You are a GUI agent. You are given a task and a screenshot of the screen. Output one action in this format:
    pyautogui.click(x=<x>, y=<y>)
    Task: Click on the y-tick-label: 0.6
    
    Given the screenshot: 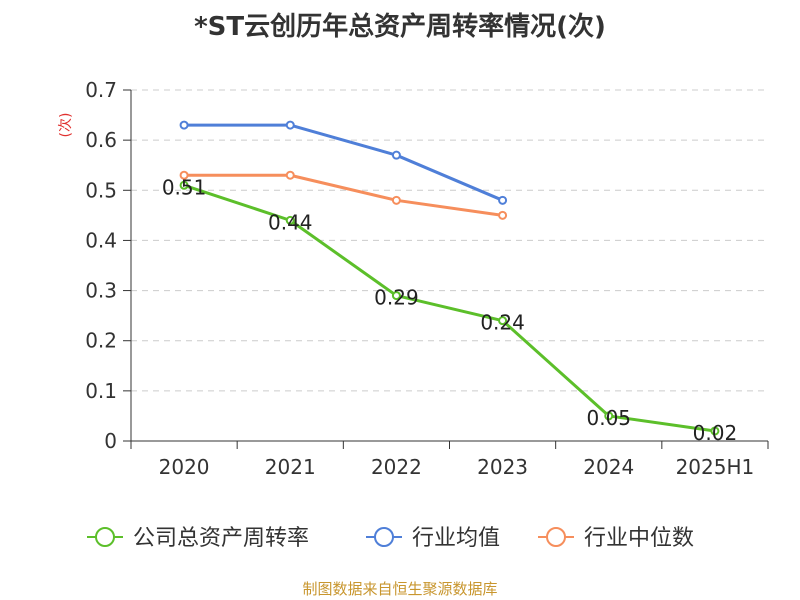 What is the action you would take?
    pyautogui.click(x=101, y=140)
    